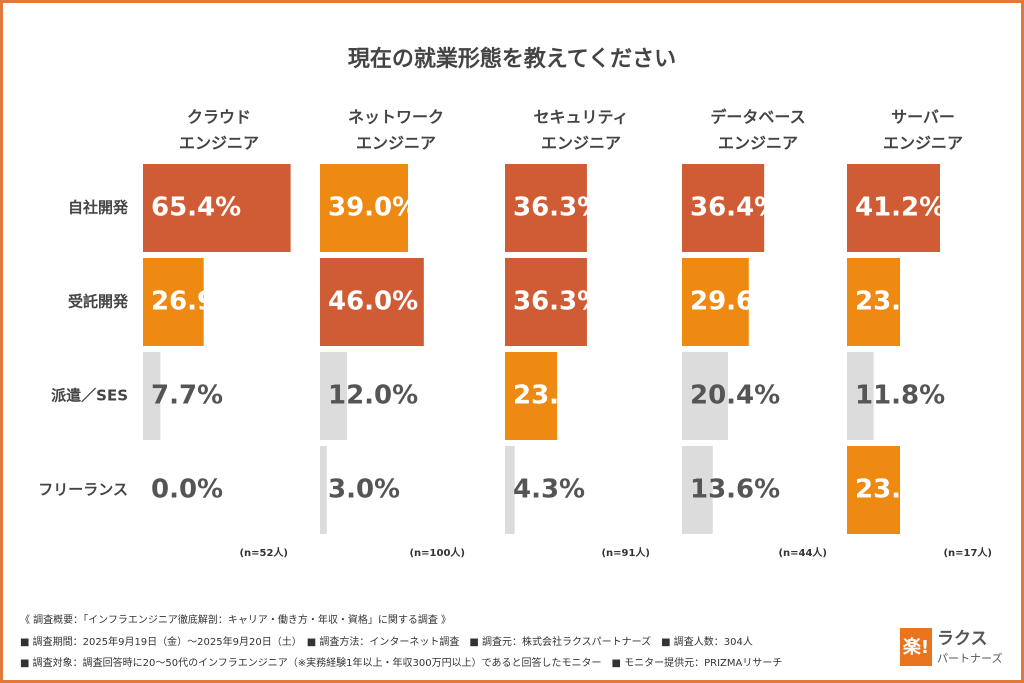 This screenshot has width=1024, height=683. I want to click on sample-size: (n=91人), so click(625, 552).